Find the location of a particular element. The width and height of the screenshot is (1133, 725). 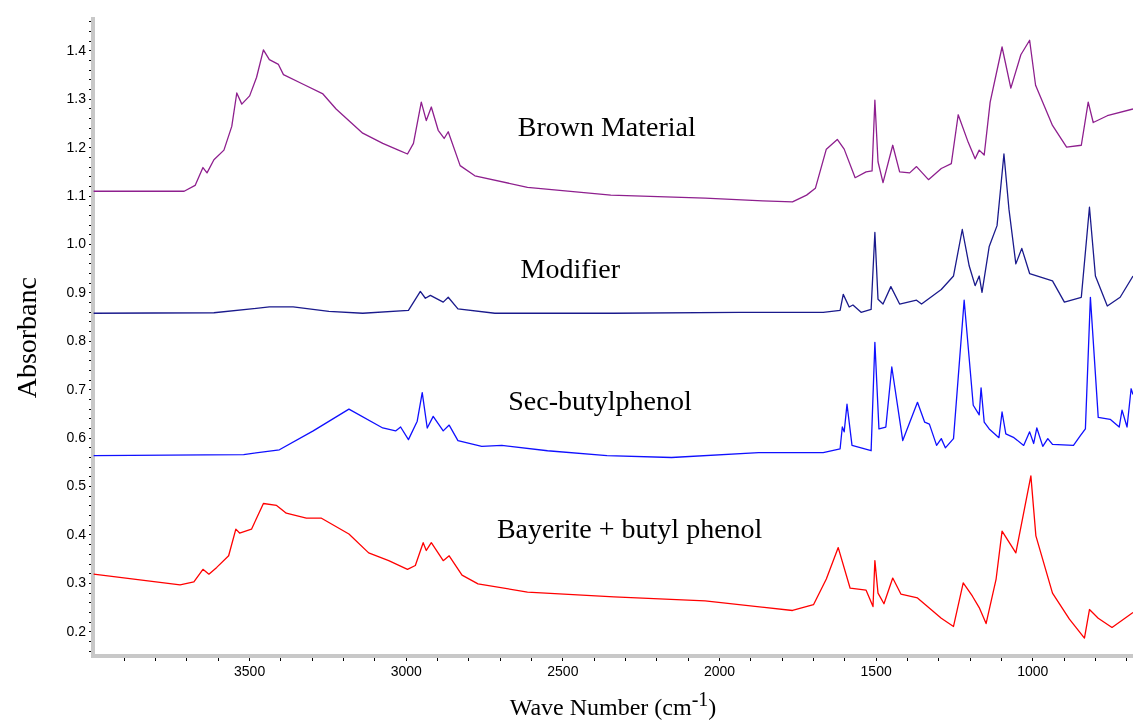

x-tick-label: 1500 is located at coordinates (876, 671).